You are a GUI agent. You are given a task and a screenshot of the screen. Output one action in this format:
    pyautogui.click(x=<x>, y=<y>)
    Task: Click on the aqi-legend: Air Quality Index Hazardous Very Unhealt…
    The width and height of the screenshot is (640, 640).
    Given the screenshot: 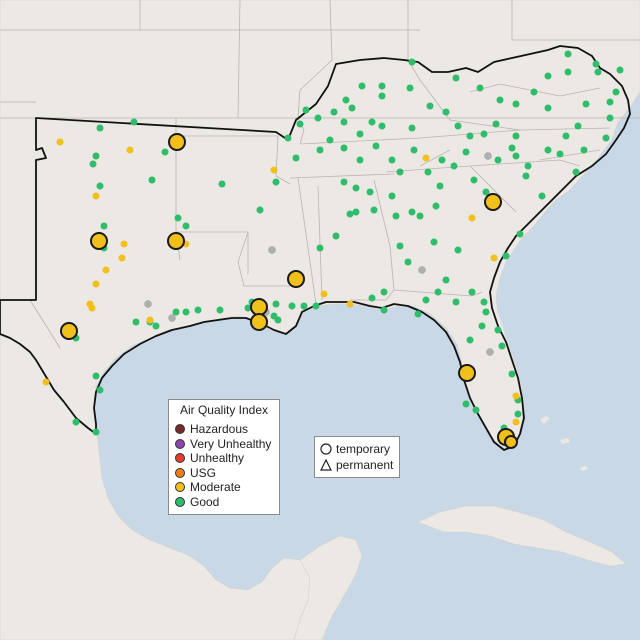 What is the action you would take?
    pyautogui.click(x=224, y=457)
    